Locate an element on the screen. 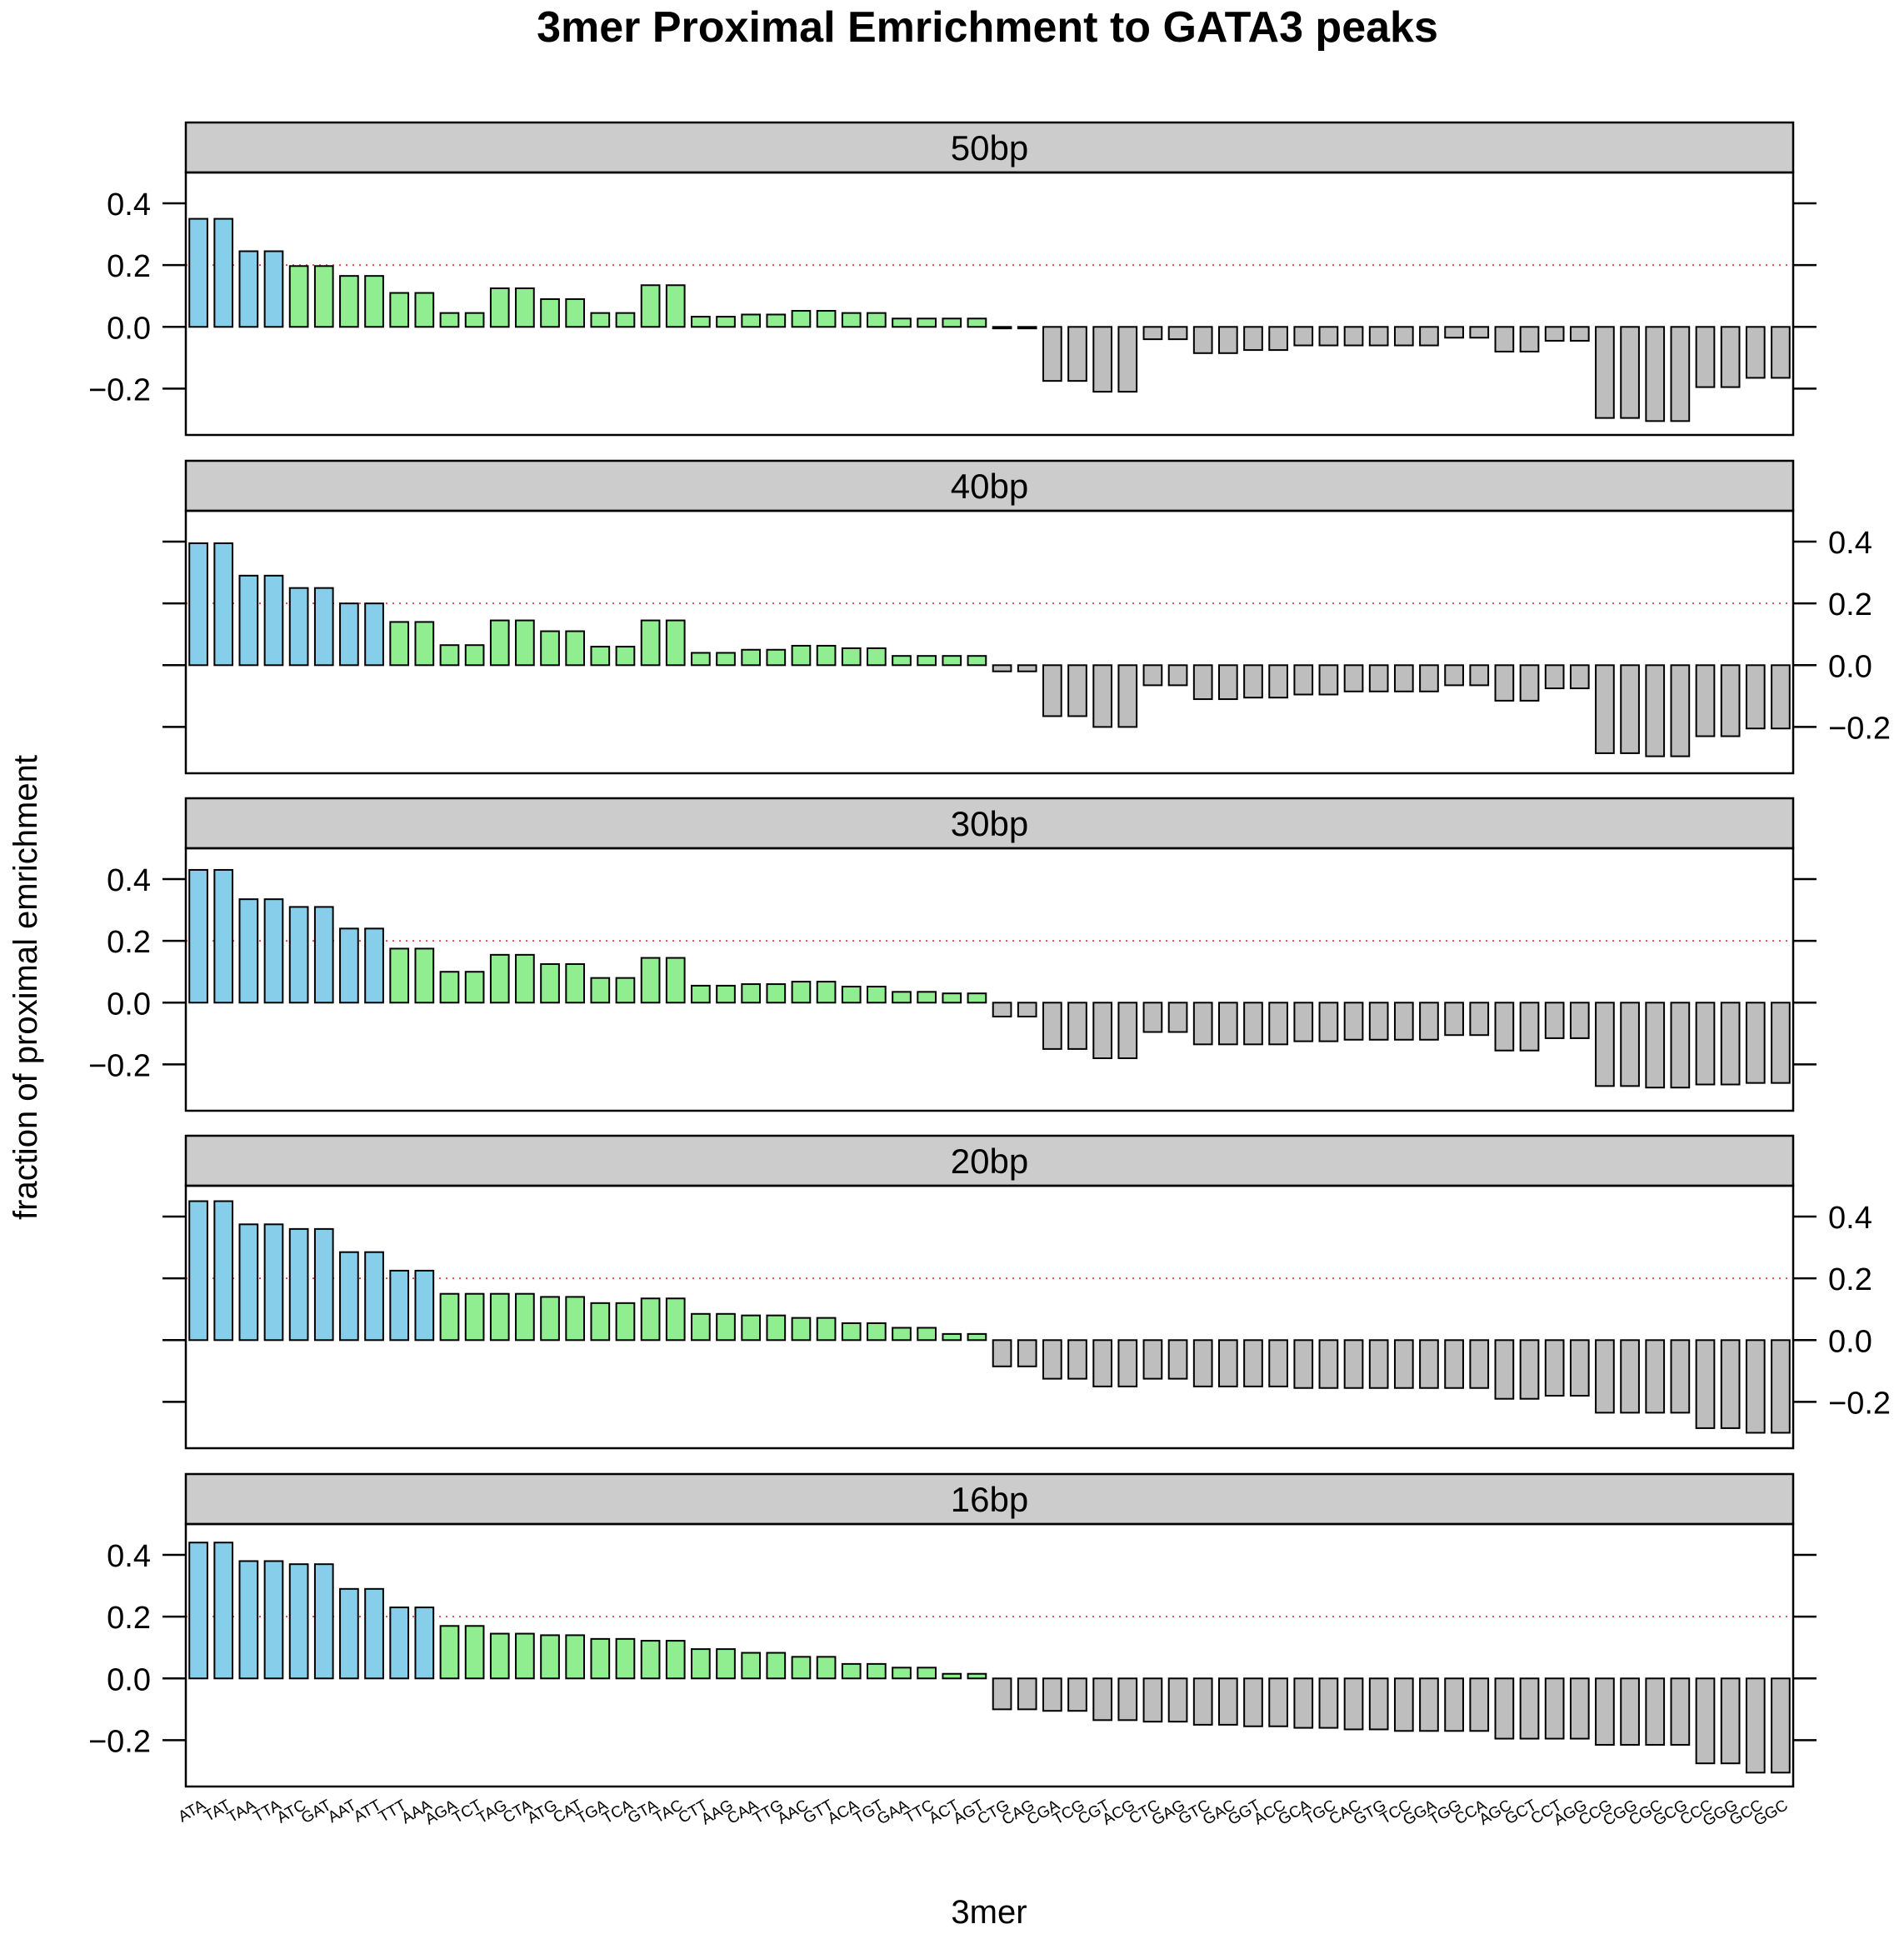 The width and height of the screenshot is (1904, 1949). bar-40bp-AGG is located at coordinates (1579, 677).